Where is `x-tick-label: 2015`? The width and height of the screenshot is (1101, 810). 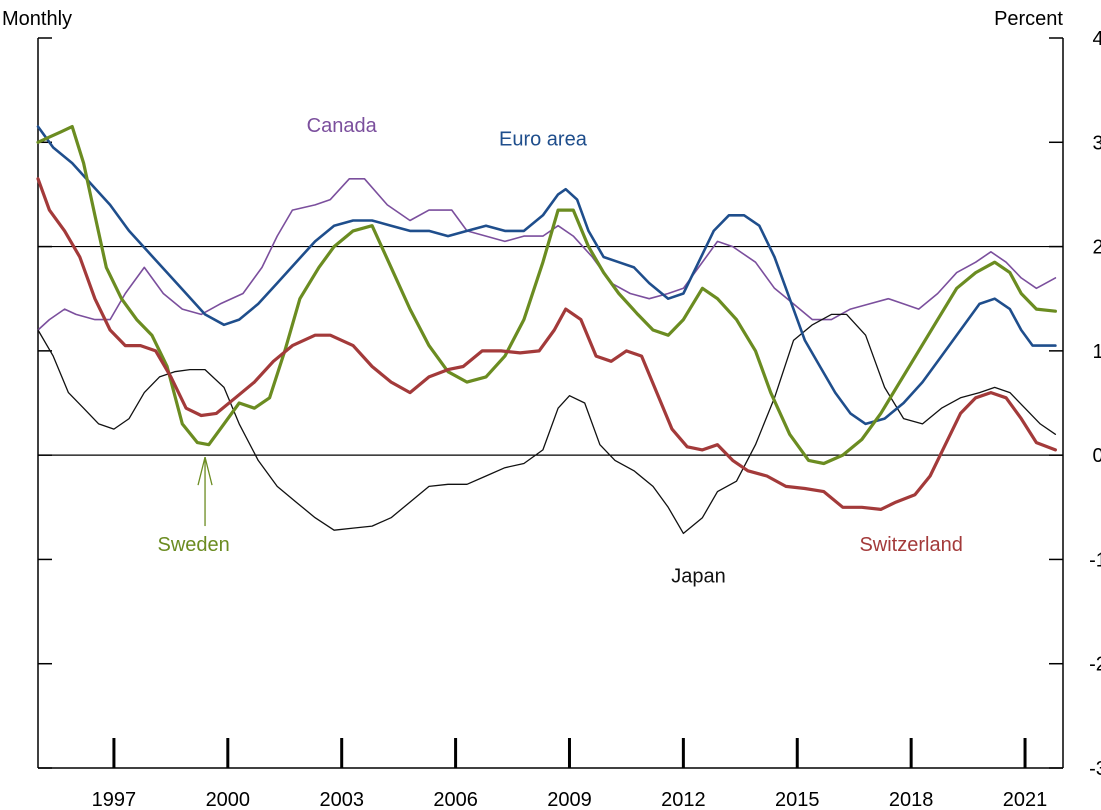 x-tick-label: 2015 is located at coordinates (797, 799).